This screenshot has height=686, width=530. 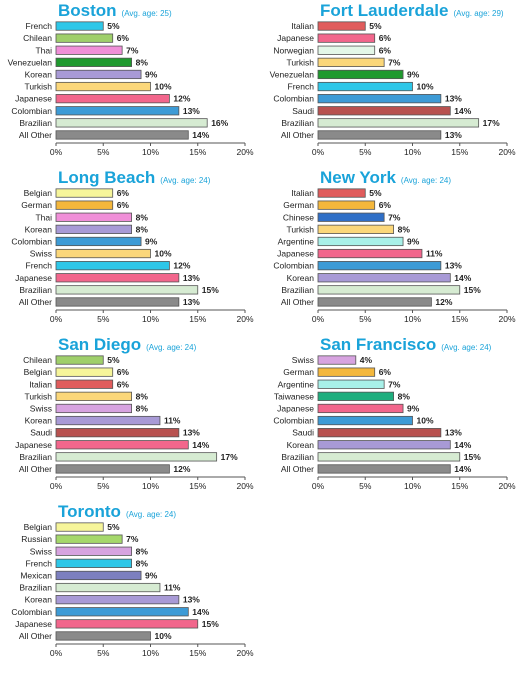 I want to click on category-label: Argentine, so click(x=296, y=384).